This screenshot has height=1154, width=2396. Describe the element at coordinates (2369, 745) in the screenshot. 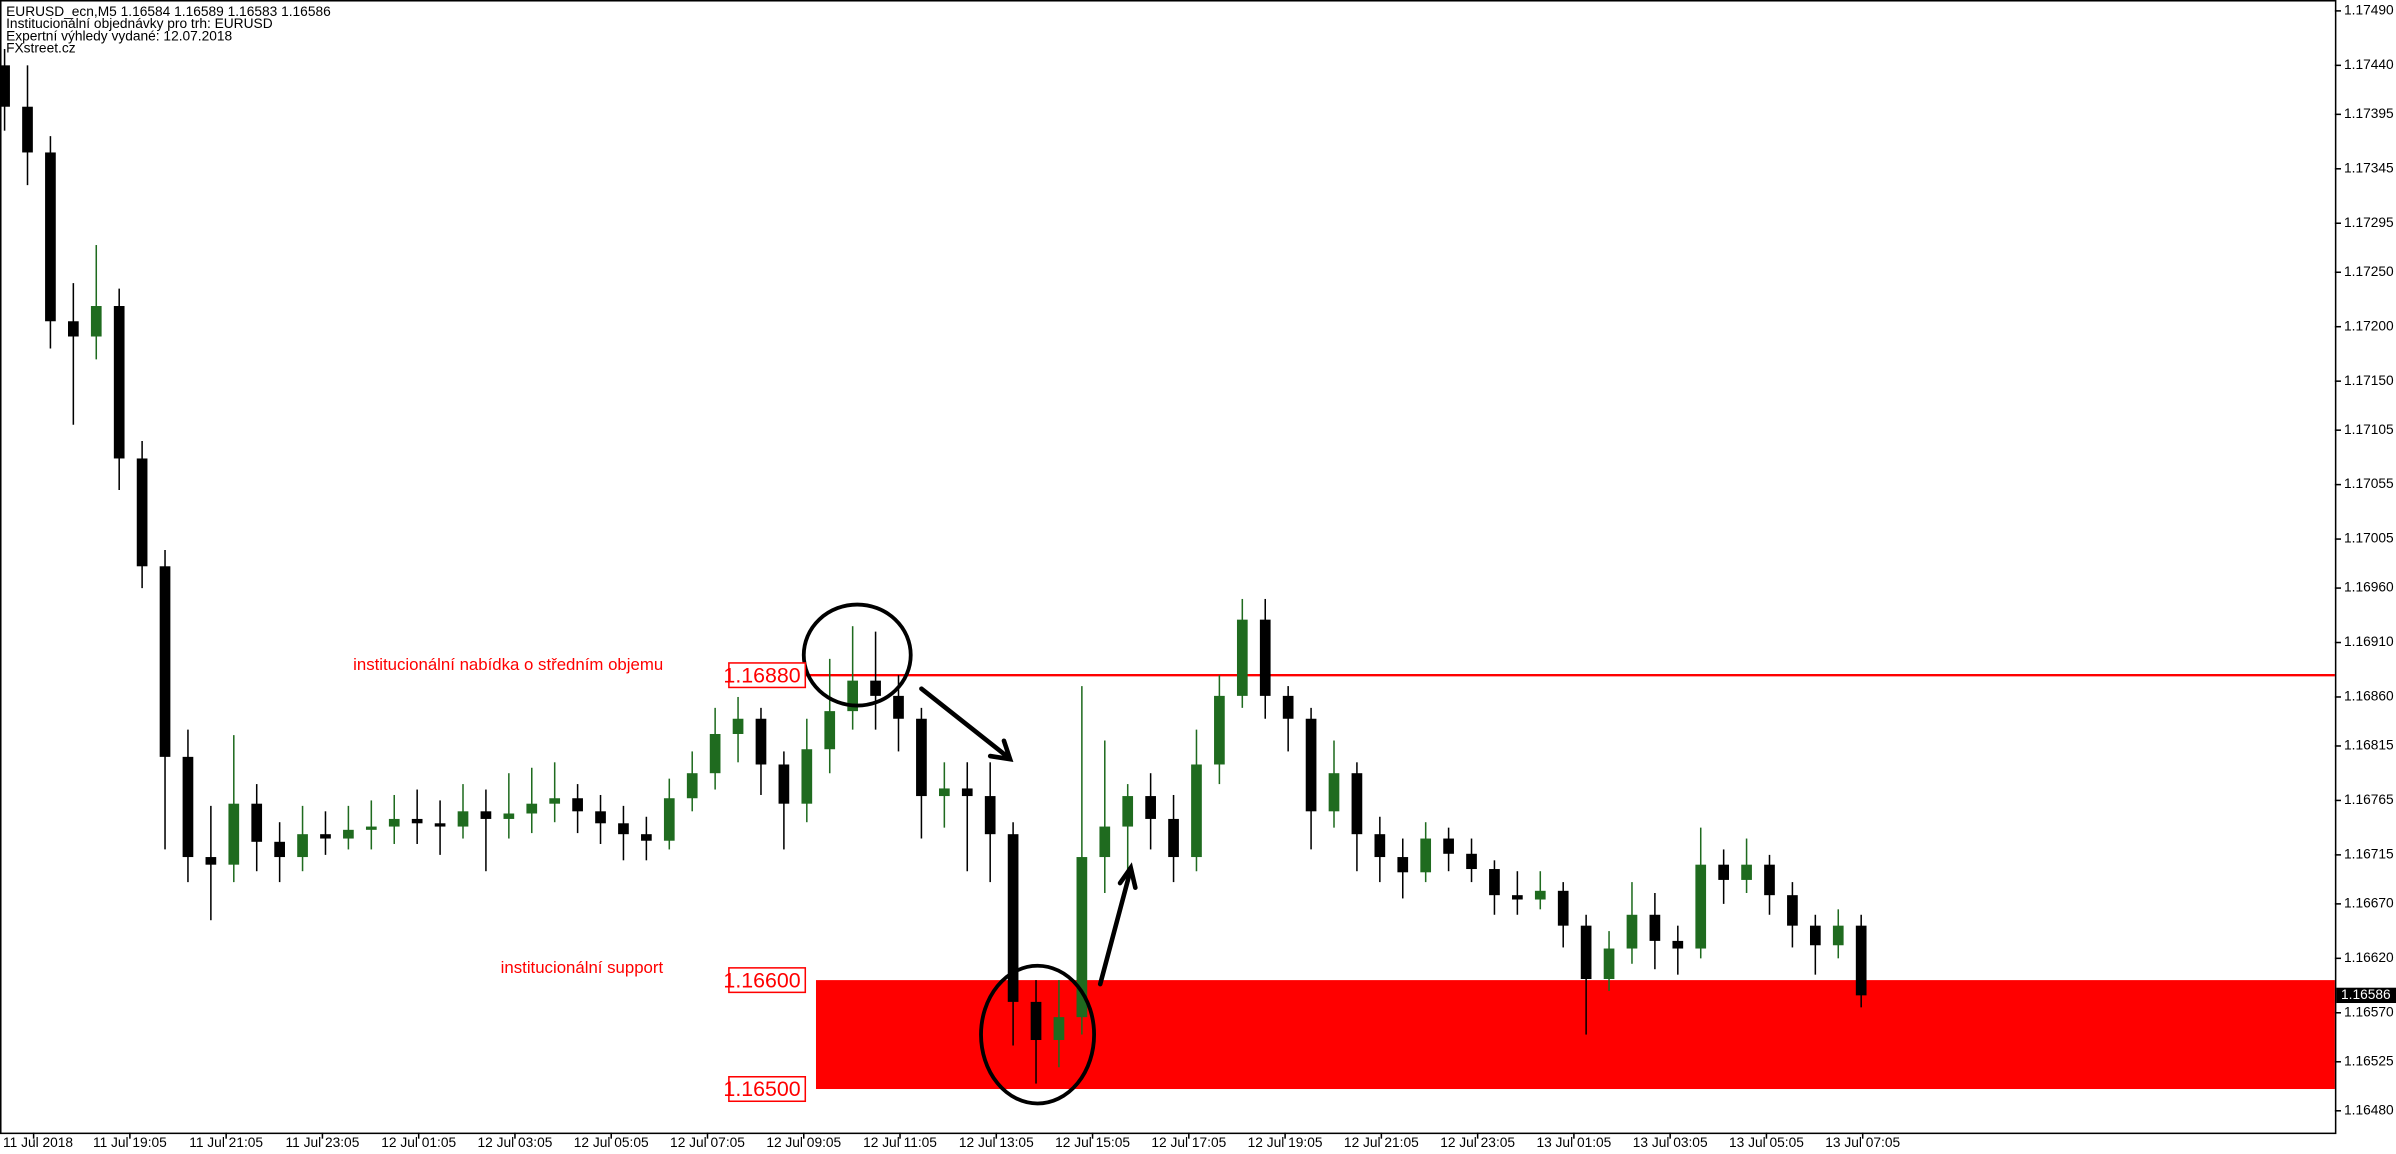

I see `y-tick-label: 1.16815` at that location.